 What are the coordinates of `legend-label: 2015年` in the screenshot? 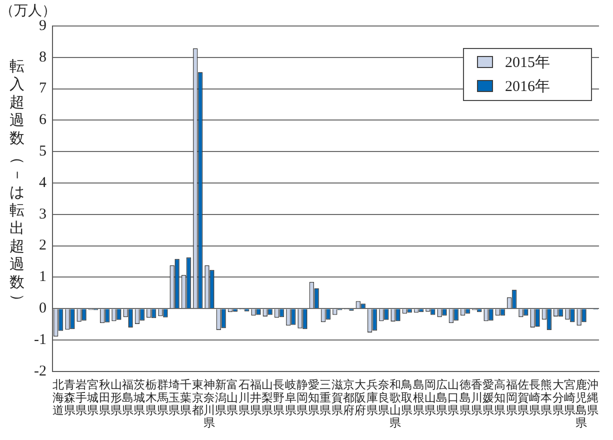 It's located at (527, 62).